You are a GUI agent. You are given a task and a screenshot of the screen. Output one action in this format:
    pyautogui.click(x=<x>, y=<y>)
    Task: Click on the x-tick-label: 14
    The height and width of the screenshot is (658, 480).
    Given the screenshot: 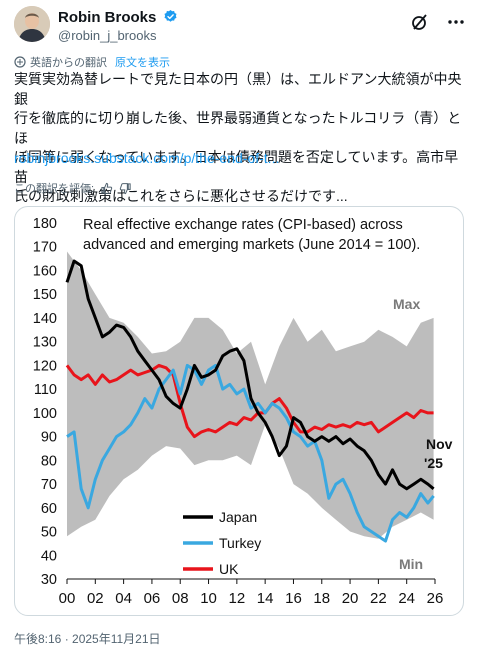 What is the action you would take?
    pyautogui.click(x=265, y=598)
    